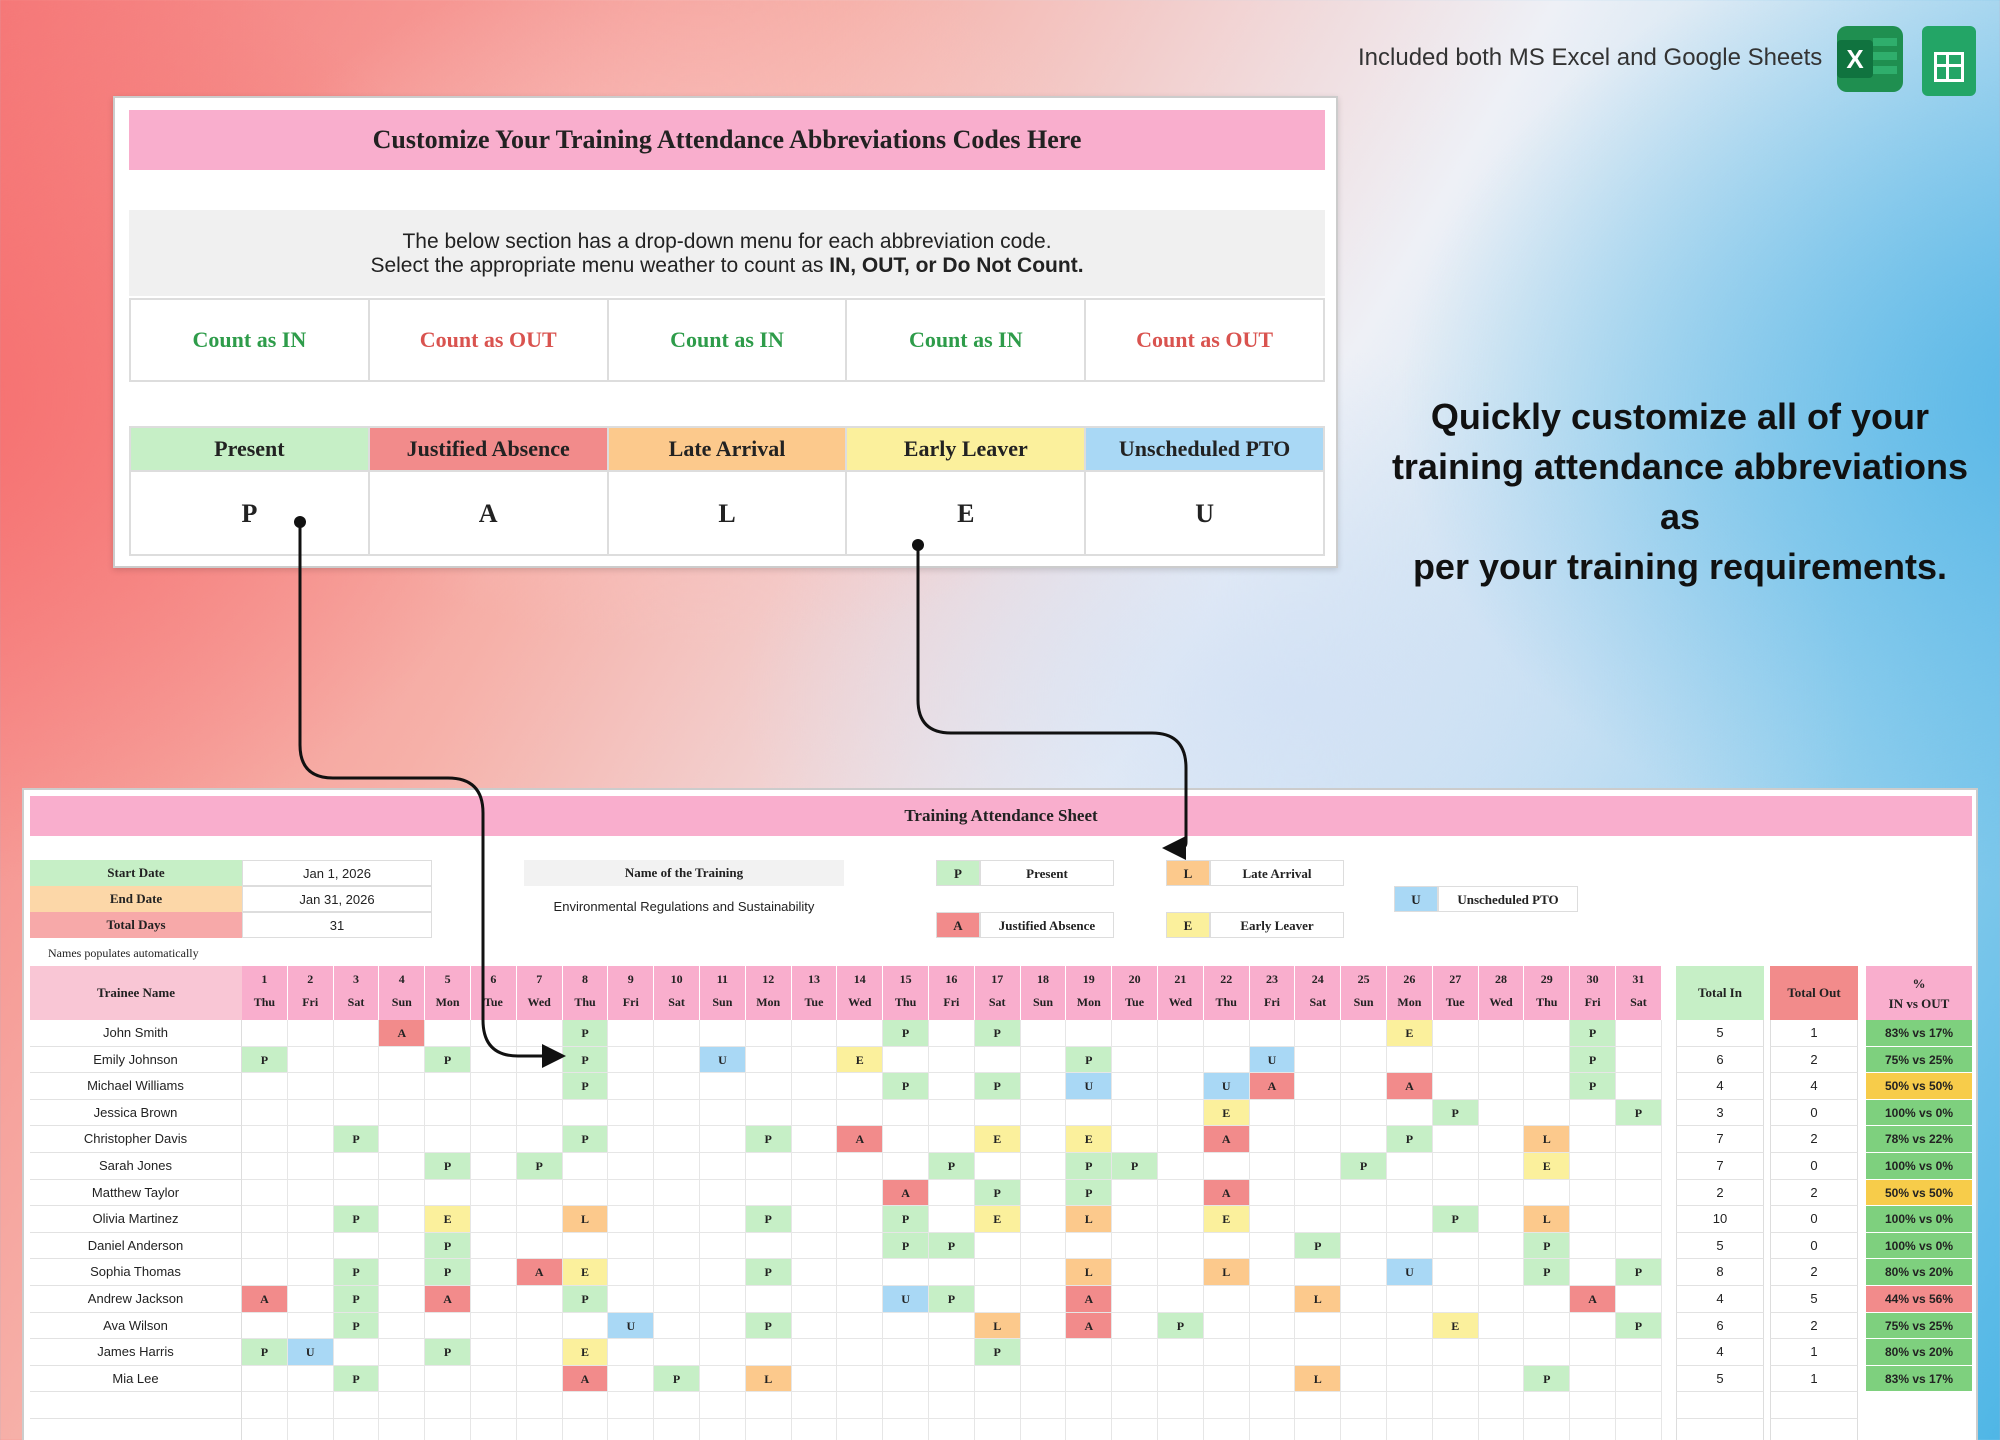 This screenshot has width=2000, height=1440. What do you see at coordinates (337, 873) in the screenshot?
I see `start-date-value: Jan 1, 2026` at bounding box center [337, 873].